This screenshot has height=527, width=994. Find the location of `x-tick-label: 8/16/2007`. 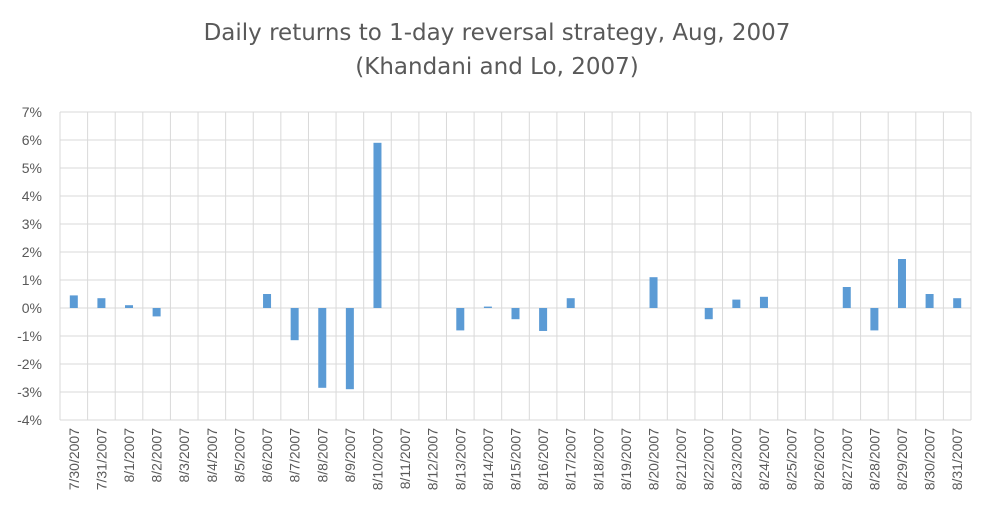

x-tick-label: 8/16/2007 is located at coordinates (543, 459).